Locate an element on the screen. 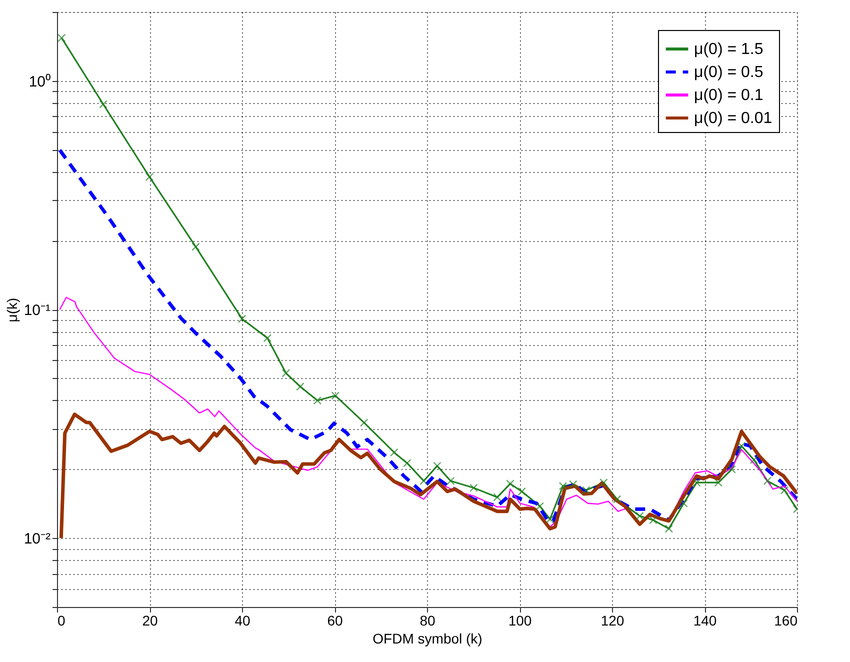 This screenshot has height=662, width=850. x-axis-title: OFDM symbol (k) is located at coordinates (427, 638).